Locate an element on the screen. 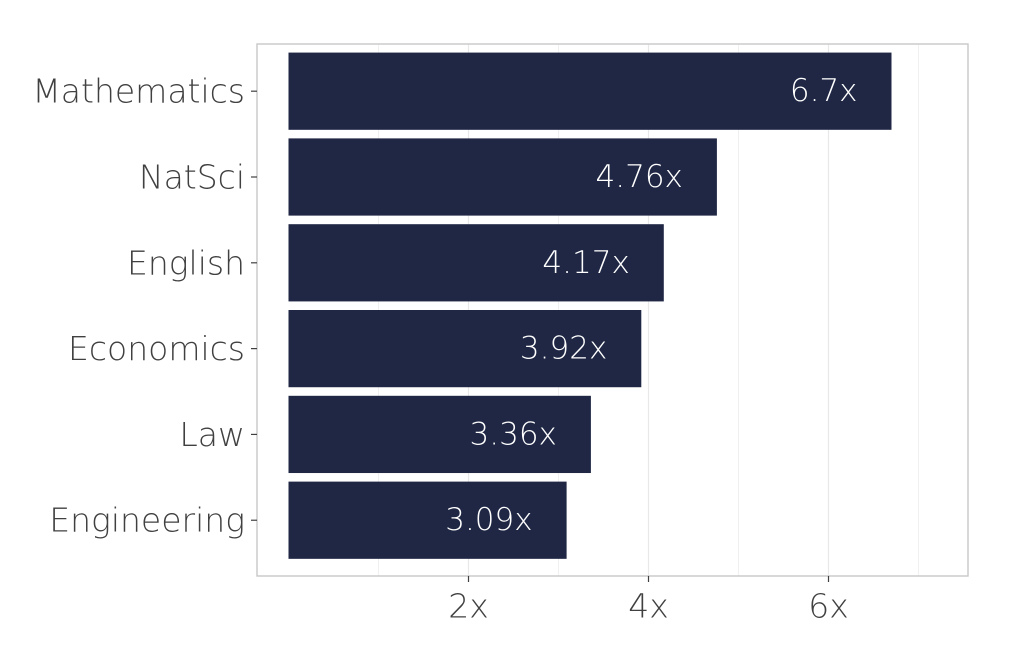  bar-natsci is located at coordinates (502, 177).